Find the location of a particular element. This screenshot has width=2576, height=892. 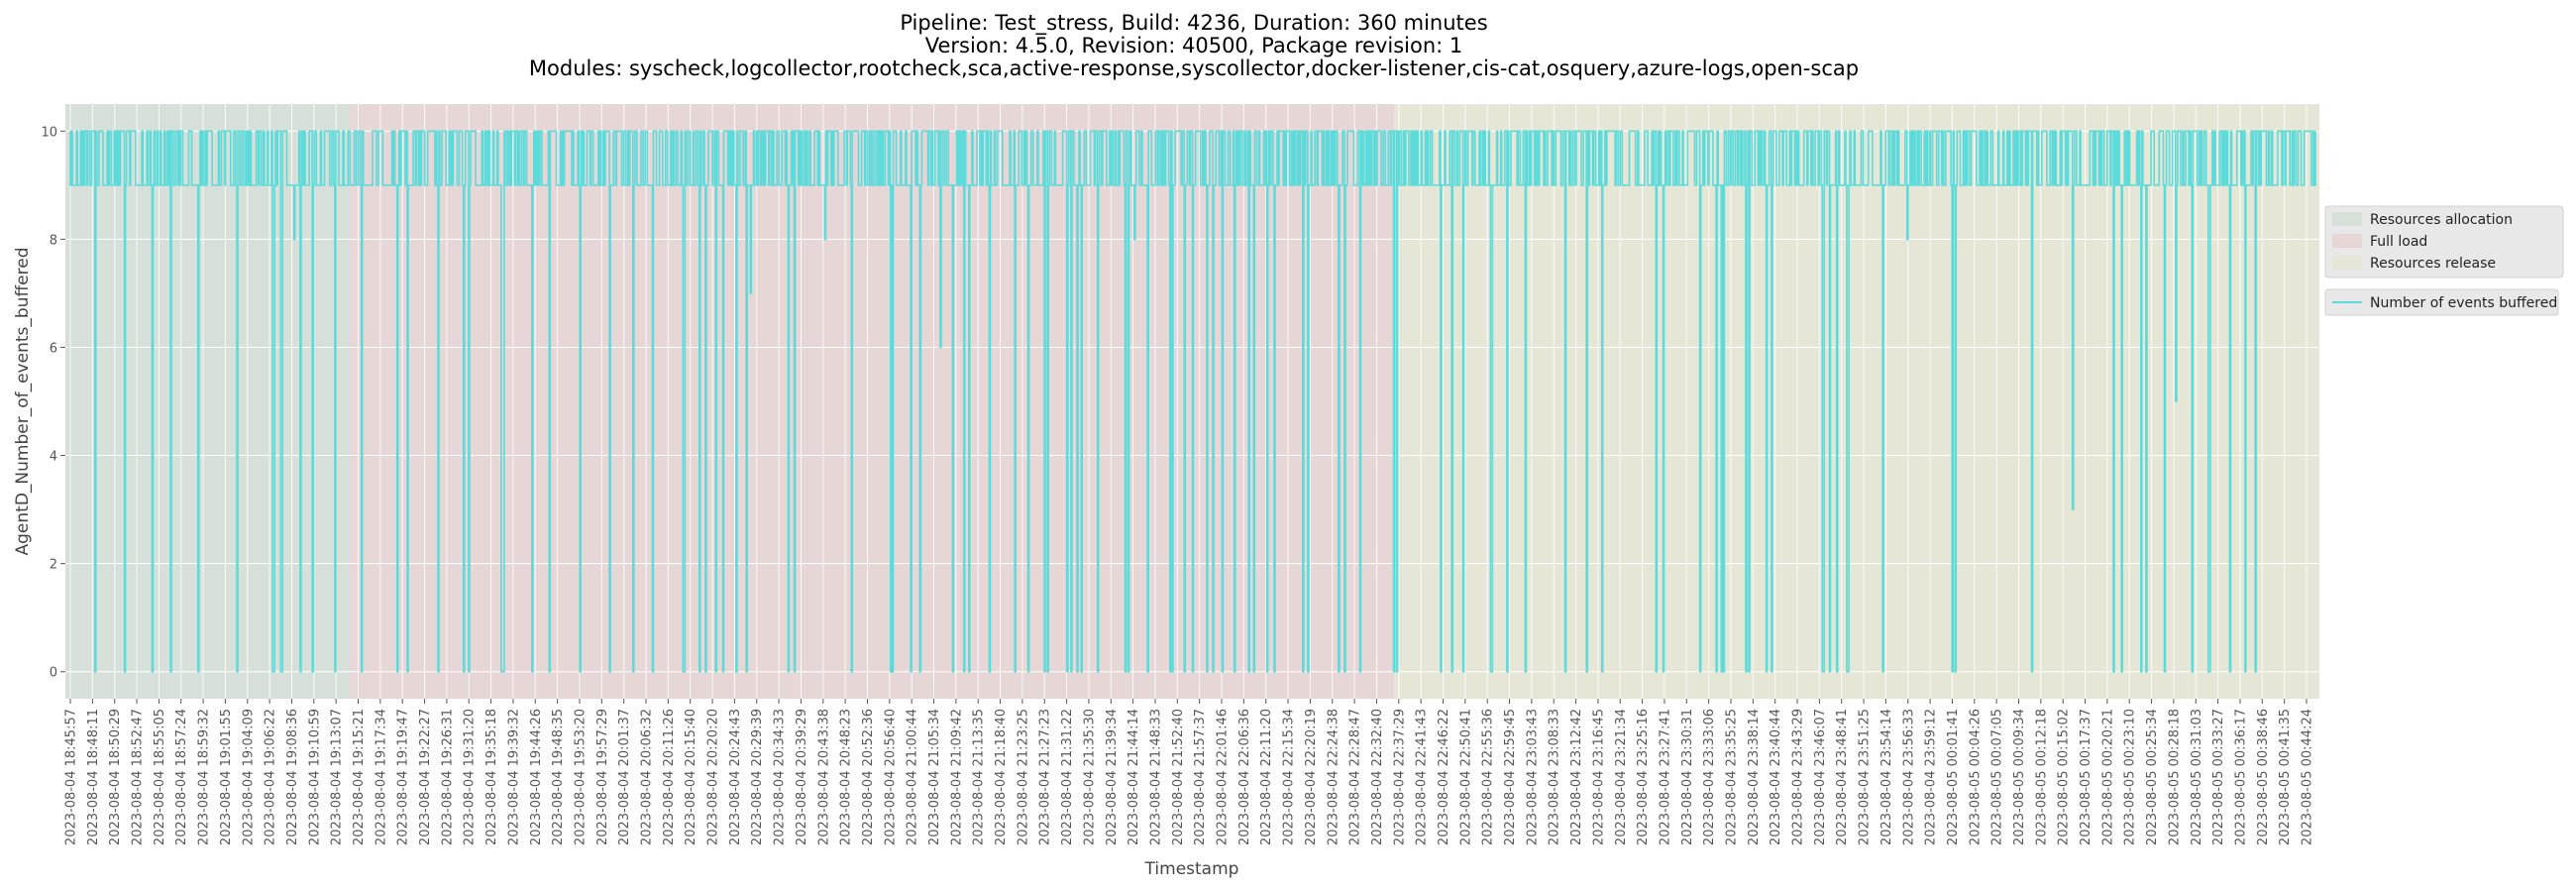

x-tick-label: 2023-08-04 22:41:43 is located at coordinates (1422, 777).